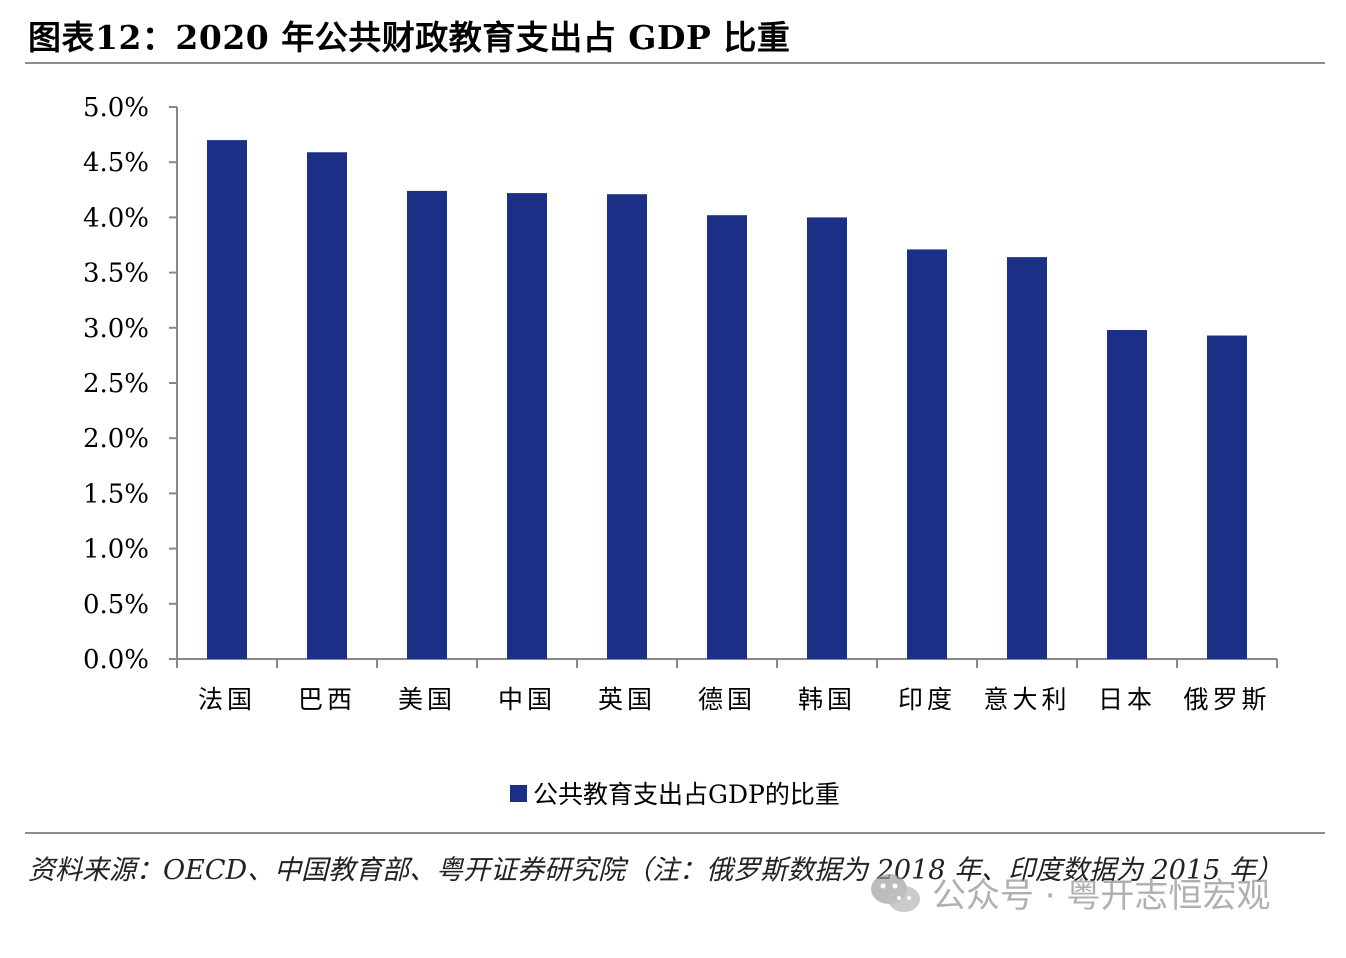  Describe the element at coordinates (116, 329) in the screenshot. I see `y-tick-label: 3.0%` at that location.